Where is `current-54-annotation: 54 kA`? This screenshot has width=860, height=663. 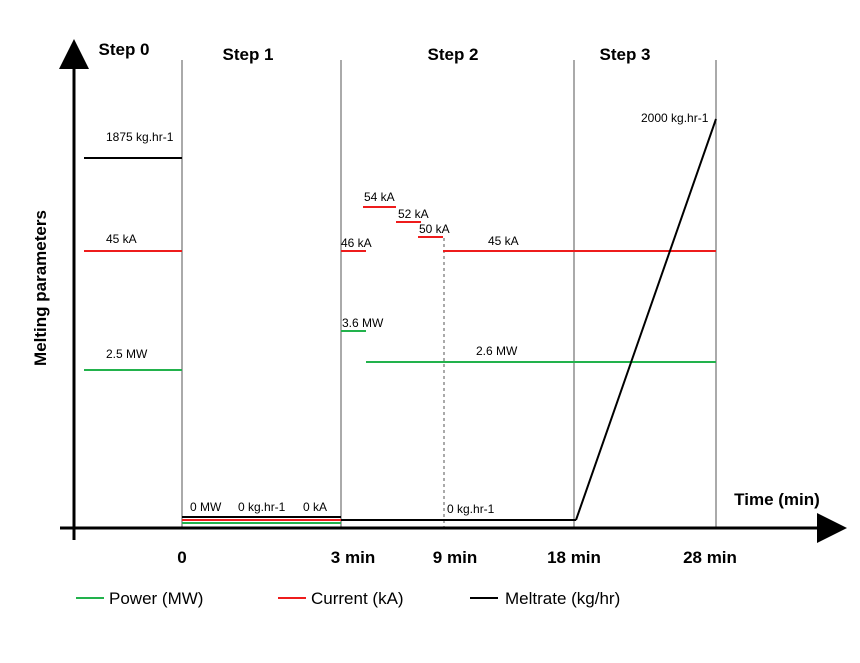 current-54-annotation: 54 kA is located at coordinates (379, 197).